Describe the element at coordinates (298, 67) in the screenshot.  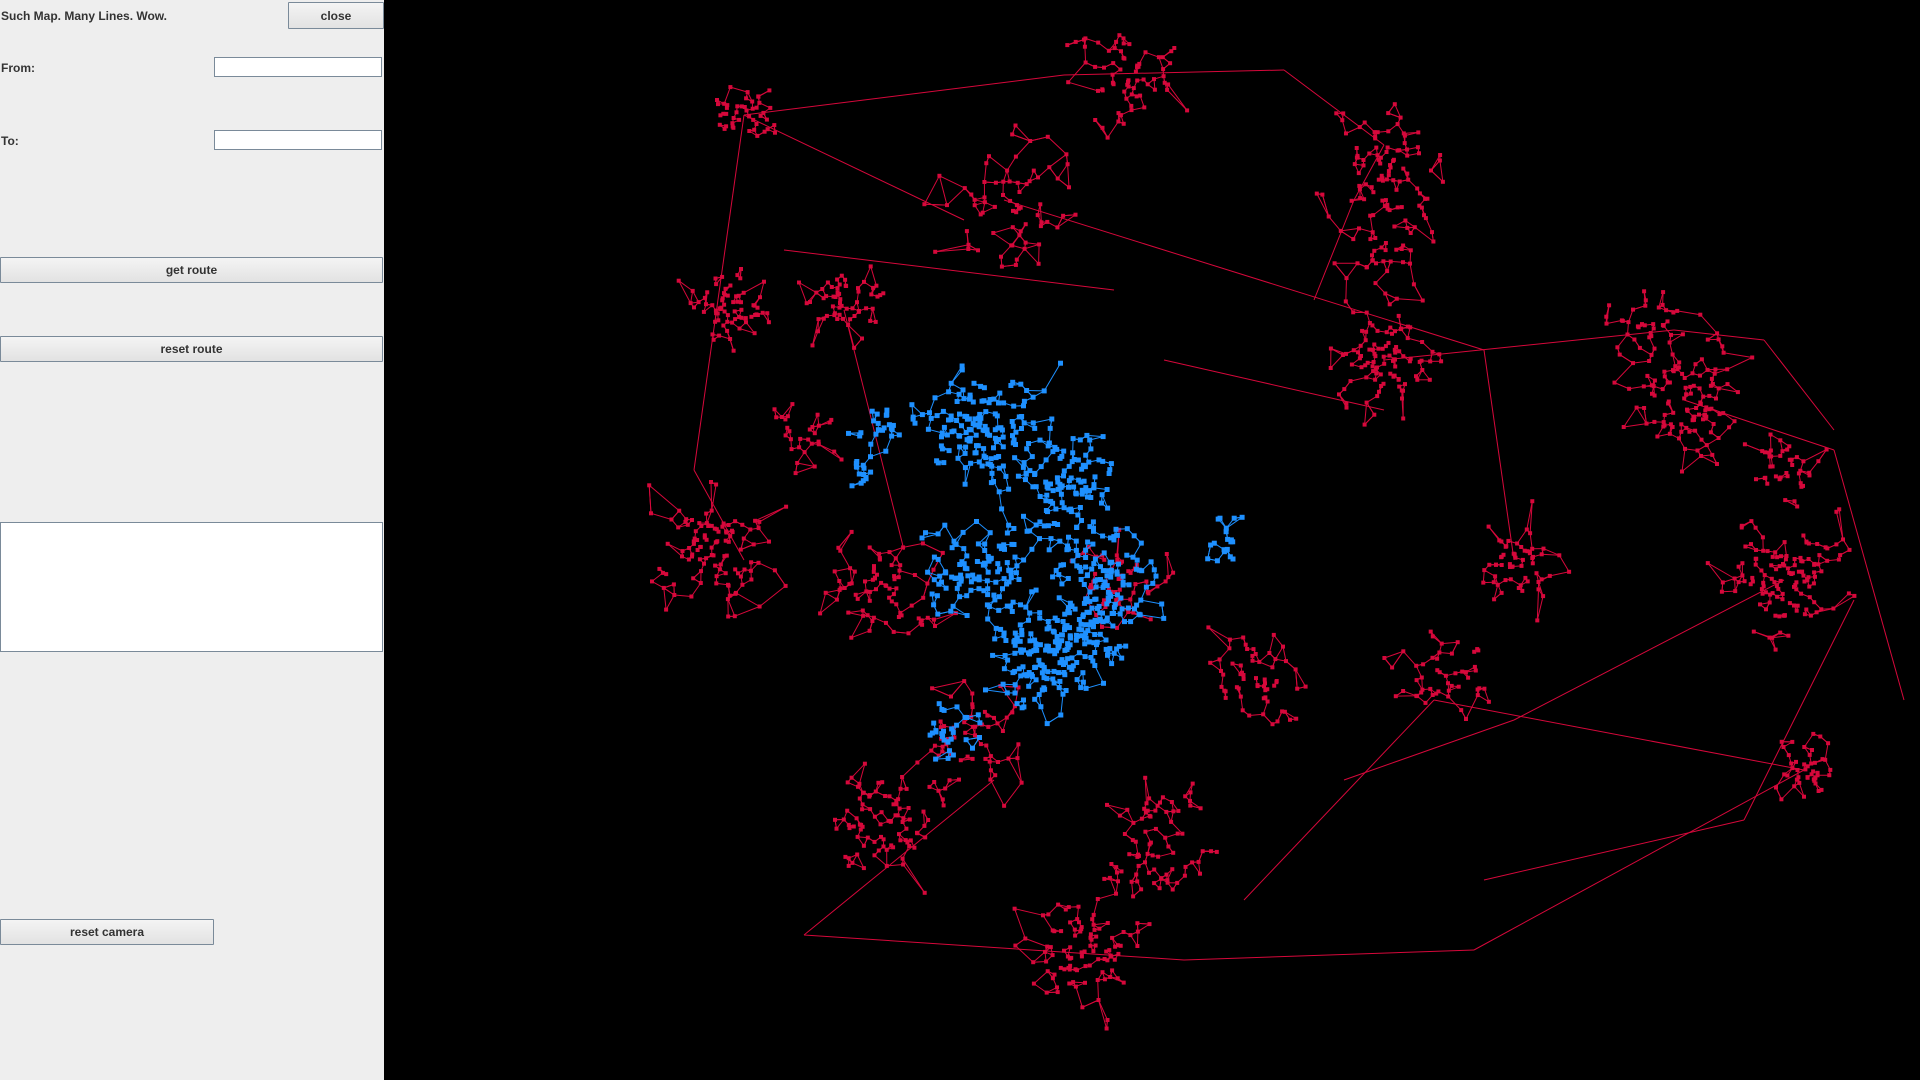
I see `from-input` at that location.